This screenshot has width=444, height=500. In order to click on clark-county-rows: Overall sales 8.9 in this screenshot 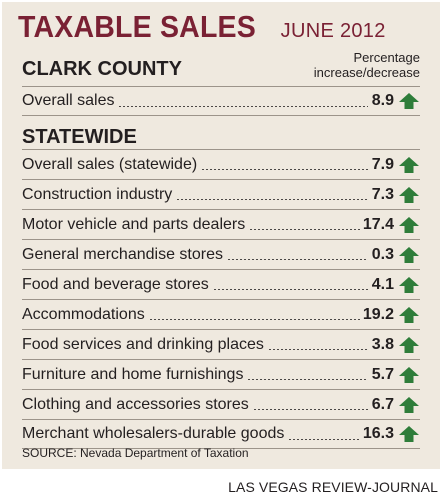, I will do `click(221, 101)`.